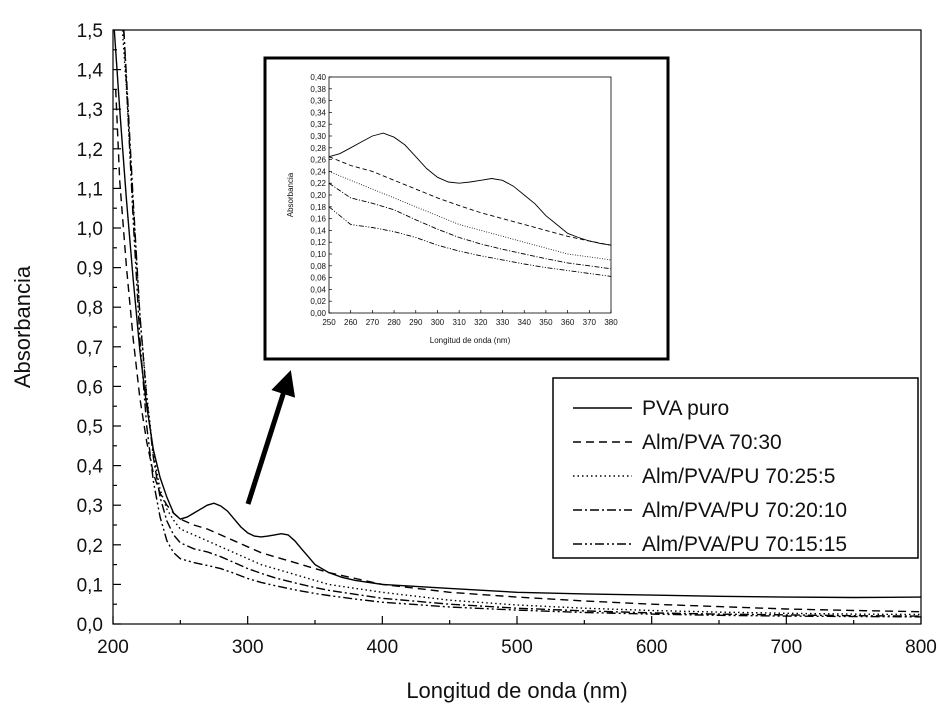 This screenshot has width=941, height=707. What do you see at coordinates (318, 278) in the screenshot?
I see `inset-y-tick-label: 0,06` at bounding box center [318, 278].